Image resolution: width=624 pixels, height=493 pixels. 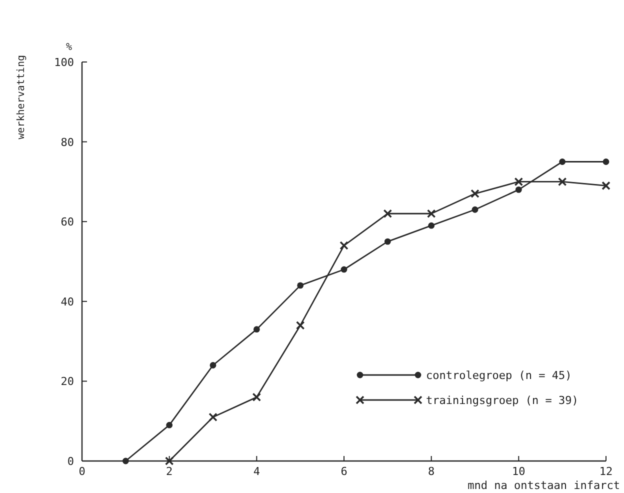 What do you see at coordinates (67, 142) in the screenshot?
I see `y-tick-label: 80` at bounding box center [67, 142].